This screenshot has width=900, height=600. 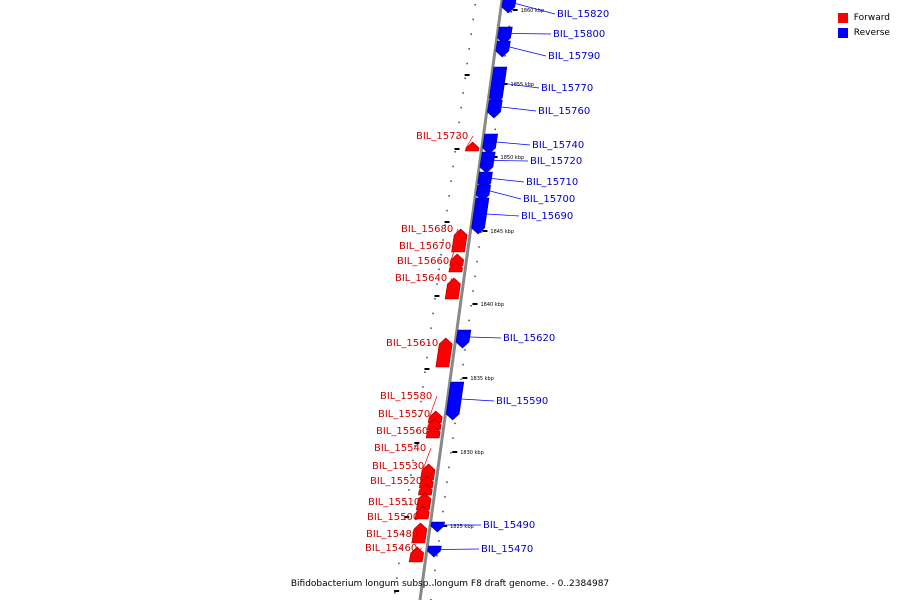 I want to click on gene-label-bil-15560: BIL_15560, so click(x=402, y=431).